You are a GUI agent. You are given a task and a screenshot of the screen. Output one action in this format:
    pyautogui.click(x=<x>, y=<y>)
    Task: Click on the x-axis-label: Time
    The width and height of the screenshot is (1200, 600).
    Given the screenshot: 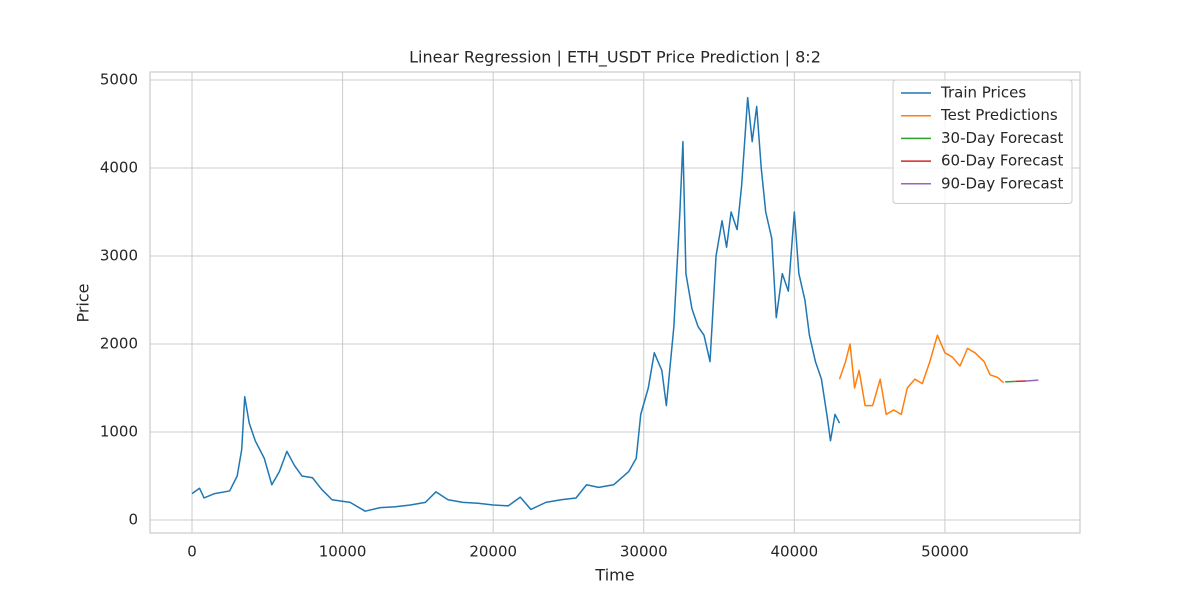 What is the action you would take?
    pyautogui.click(x=614, y=575)
    